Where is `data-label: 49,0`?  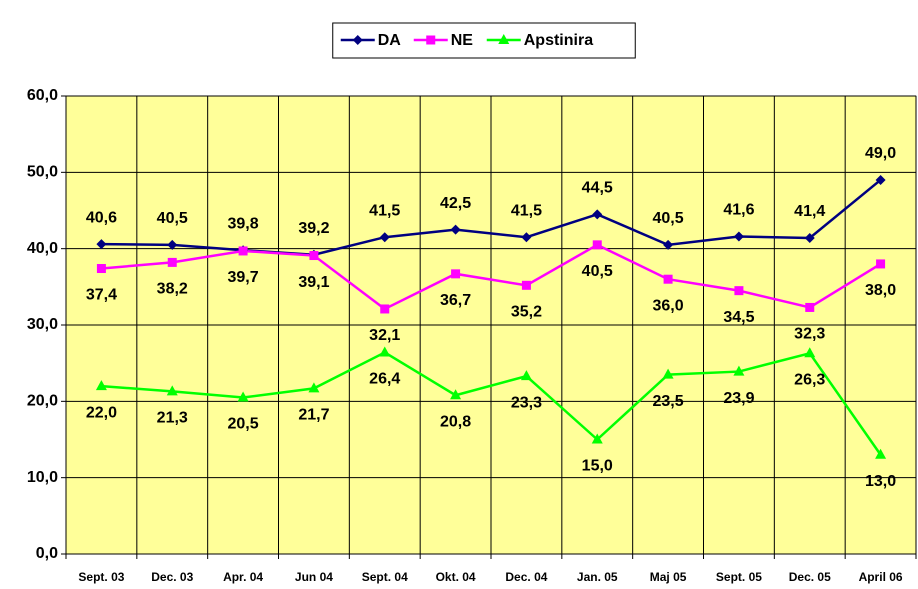
data-label: 49,0 is located at coordinates (880, 153).